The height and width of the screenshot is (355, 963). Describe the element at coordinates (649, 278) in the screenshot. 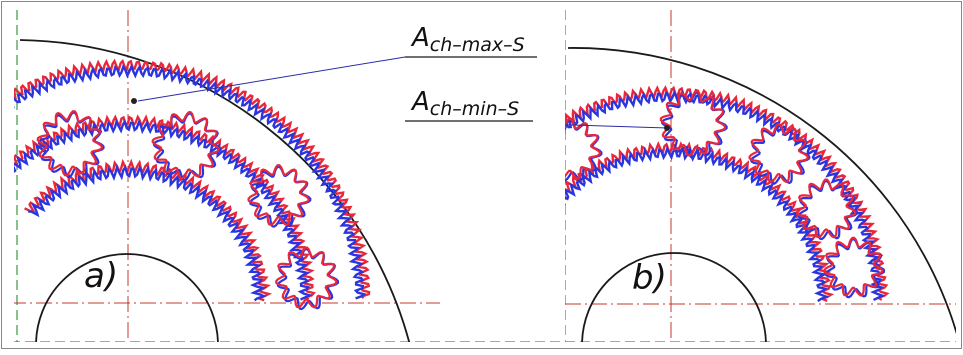

I see `panel-label-b: b)` at that location.